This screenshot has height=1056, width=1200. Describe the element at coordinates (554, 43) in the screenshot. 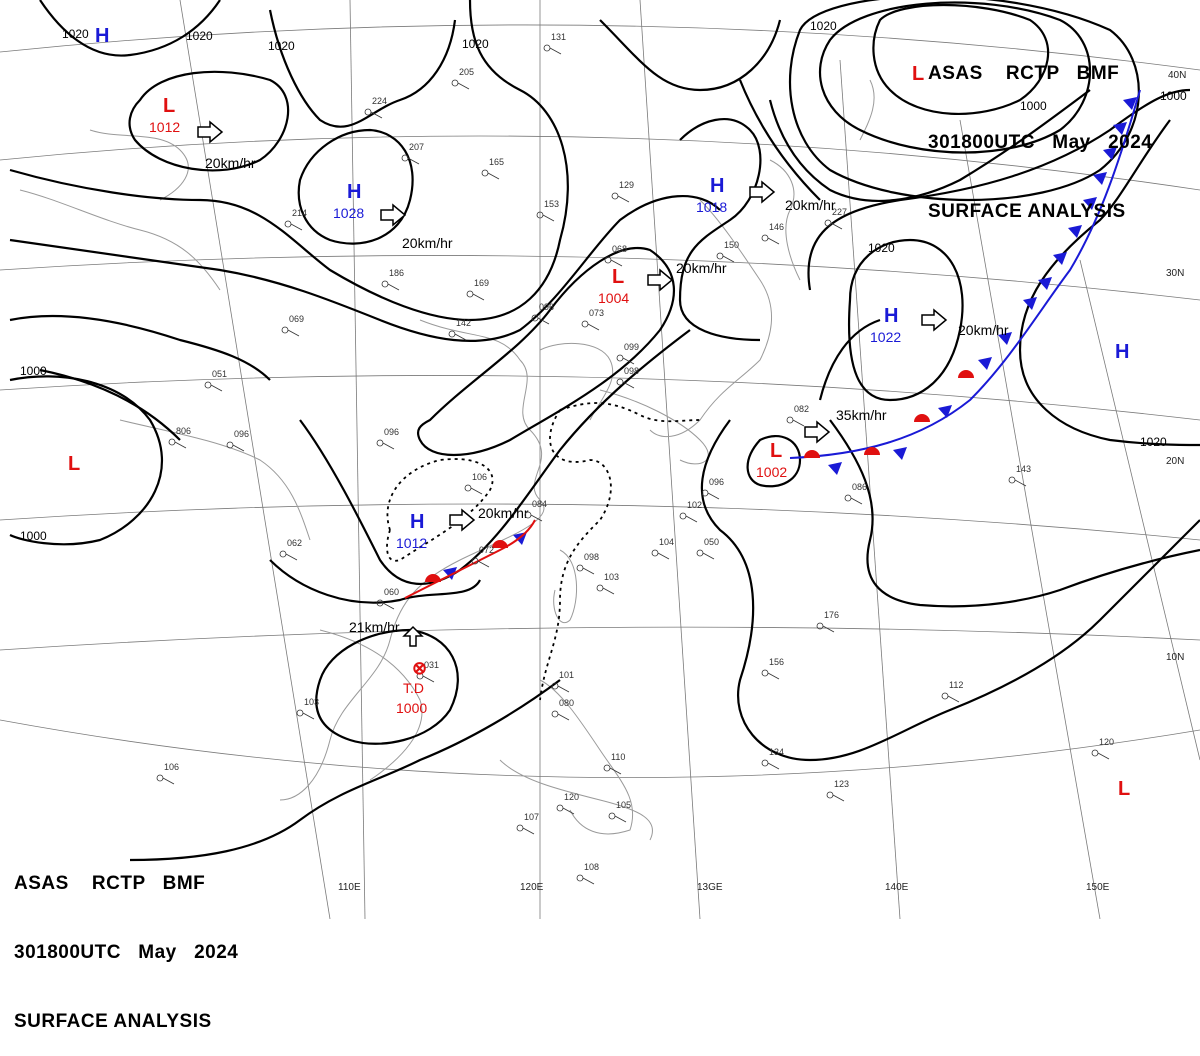

I see `station-plot: 131` at that location.